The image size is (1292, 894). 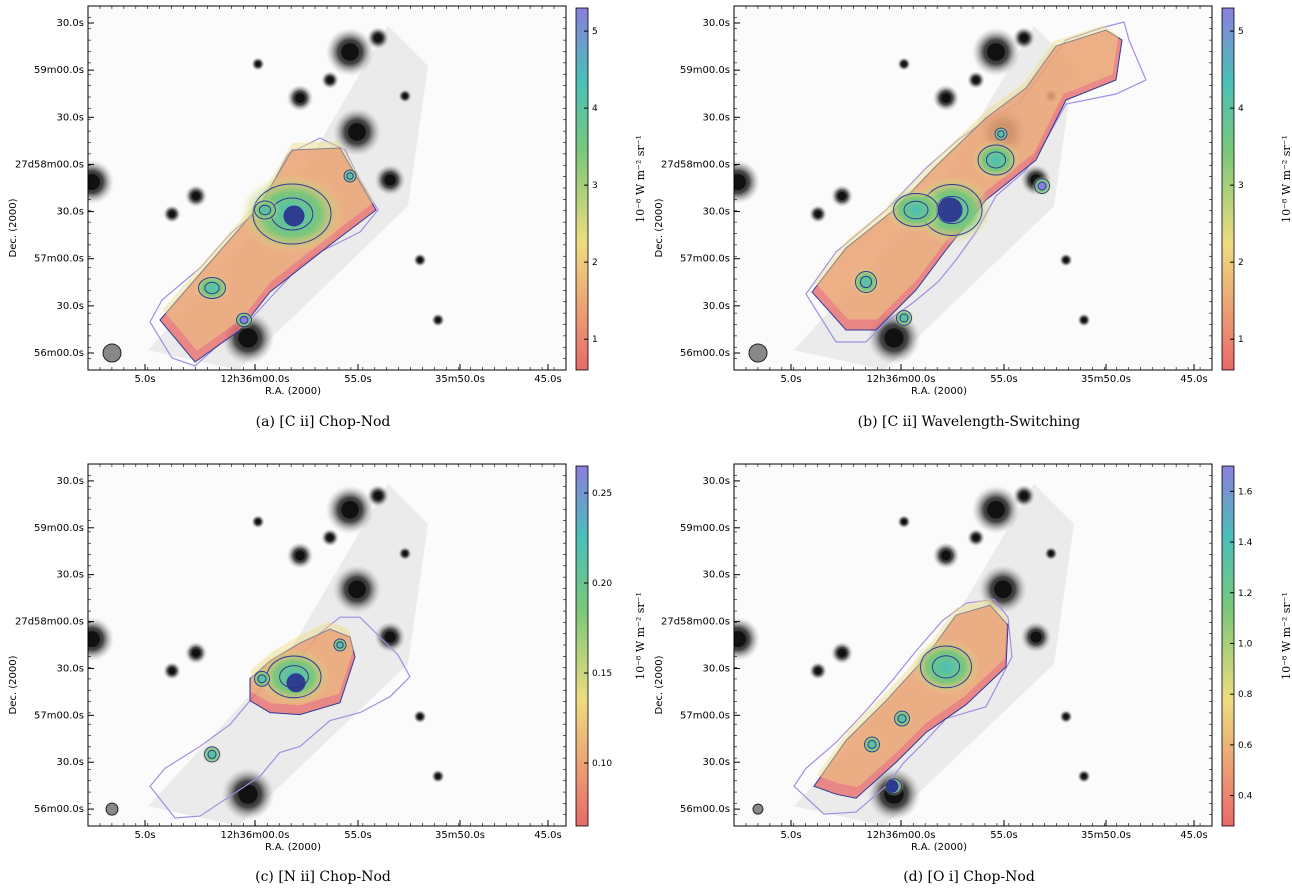 What do you see at coordinates (1245, 644) in the screenshot?
I see `colorbar-tick-label: 1.0` at bounding box center [1245, 644].